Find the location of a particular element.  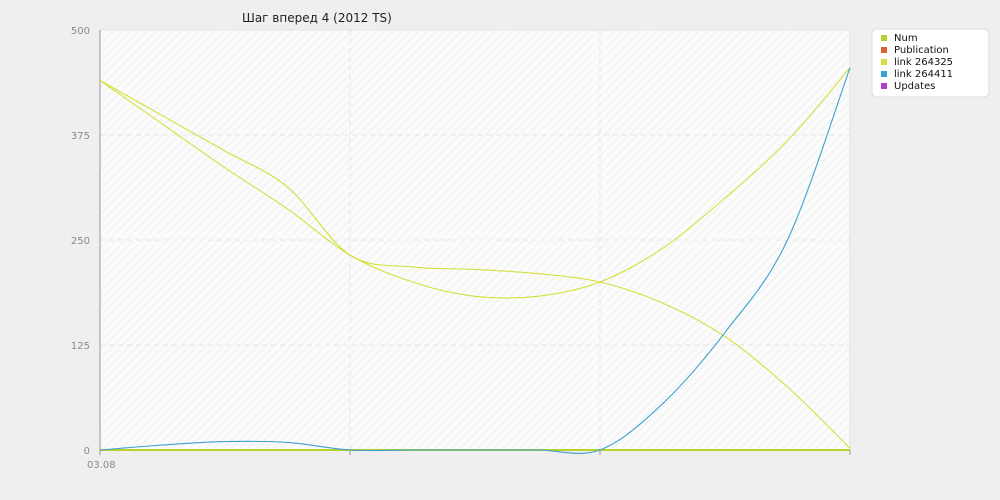

legend-label: link 264325 is located at coordinates (923, 62).